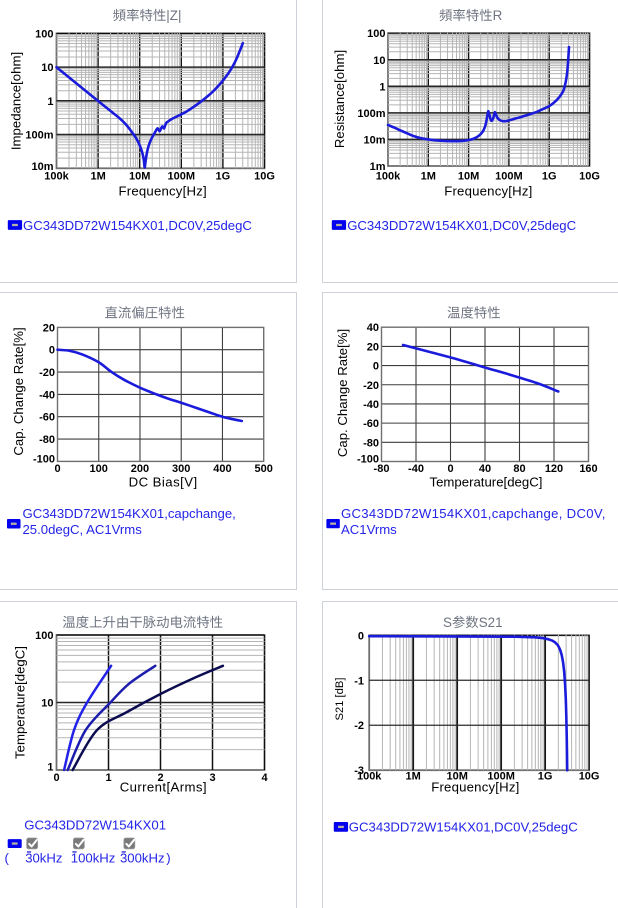 Image resolution: width=618 pixels, height=908 pixels. Describe the element at coordinates (340, 699) in the screenshot. I see `svg-text: S21 [dB]` at that location.